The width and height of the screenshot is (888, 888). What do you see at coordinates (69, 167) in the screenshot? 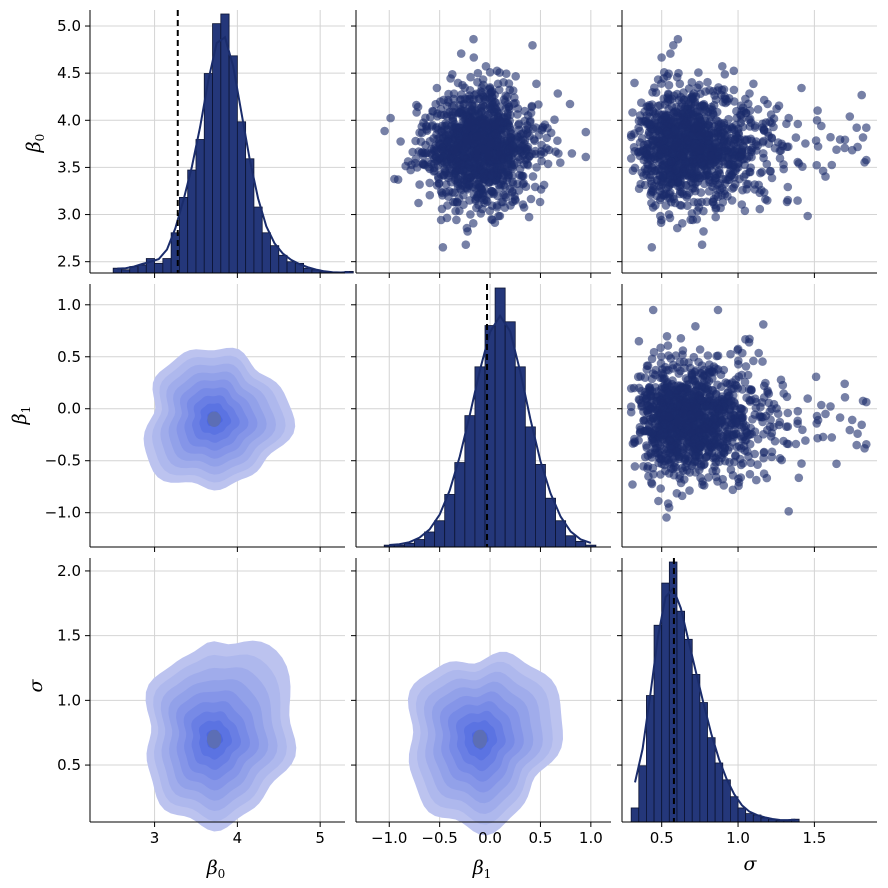
I see `y-tick-label-beta0-2: 3.5` at bounding box center [69, 167].